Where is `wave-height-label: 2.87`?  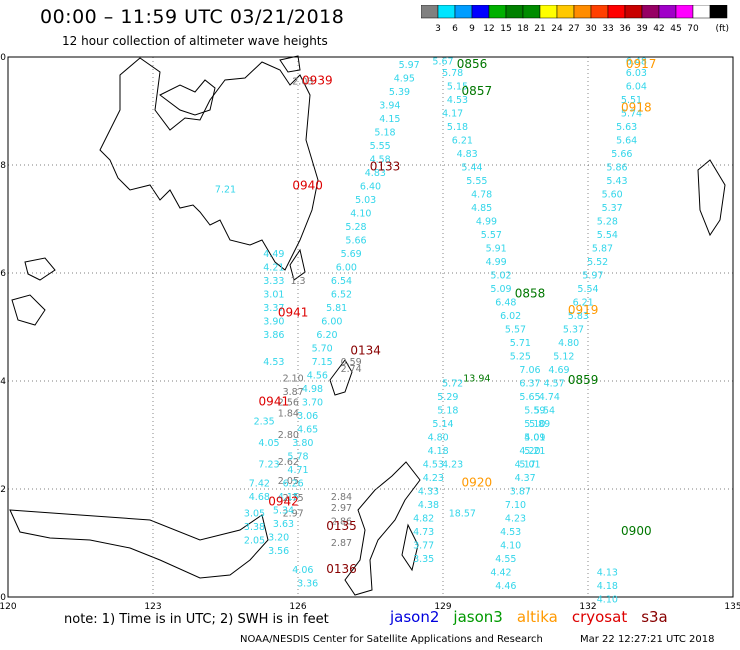 wave-height-label: 2.87 is located at coordinates (341, 543).